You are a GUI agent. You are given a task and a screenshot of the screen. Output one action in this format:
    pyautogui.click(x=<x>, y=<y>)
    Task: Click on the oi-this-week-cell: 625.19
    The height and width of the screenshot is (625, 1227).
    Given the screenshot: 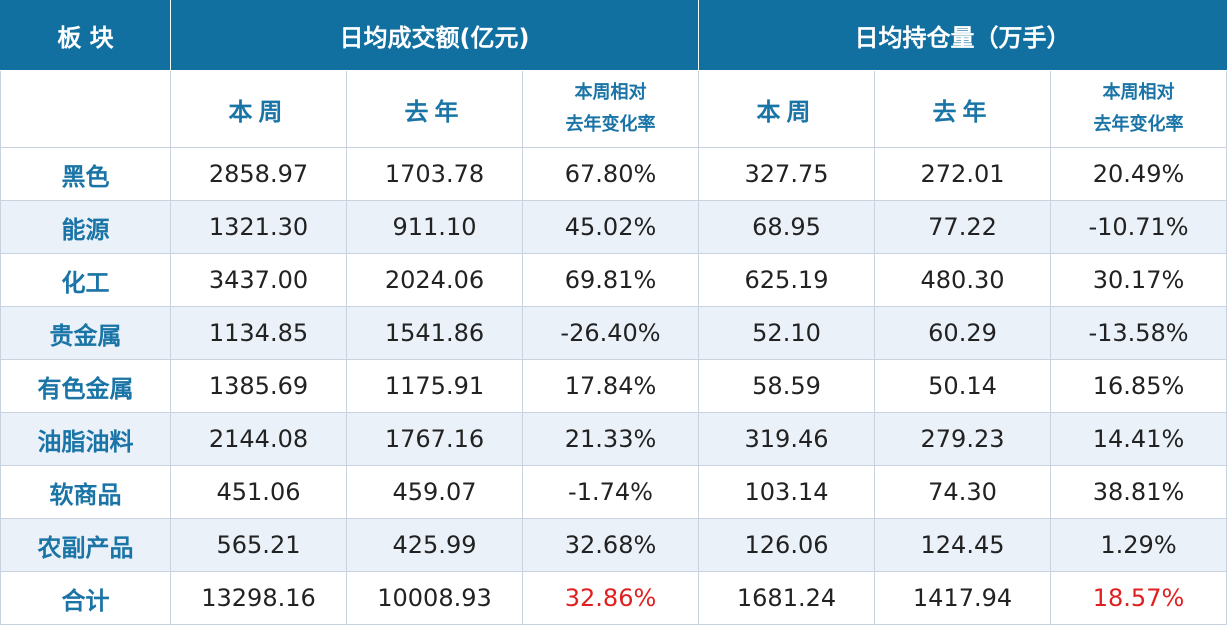 What is the action you would take?
    pyautogui.click(x=787, y=280)
    